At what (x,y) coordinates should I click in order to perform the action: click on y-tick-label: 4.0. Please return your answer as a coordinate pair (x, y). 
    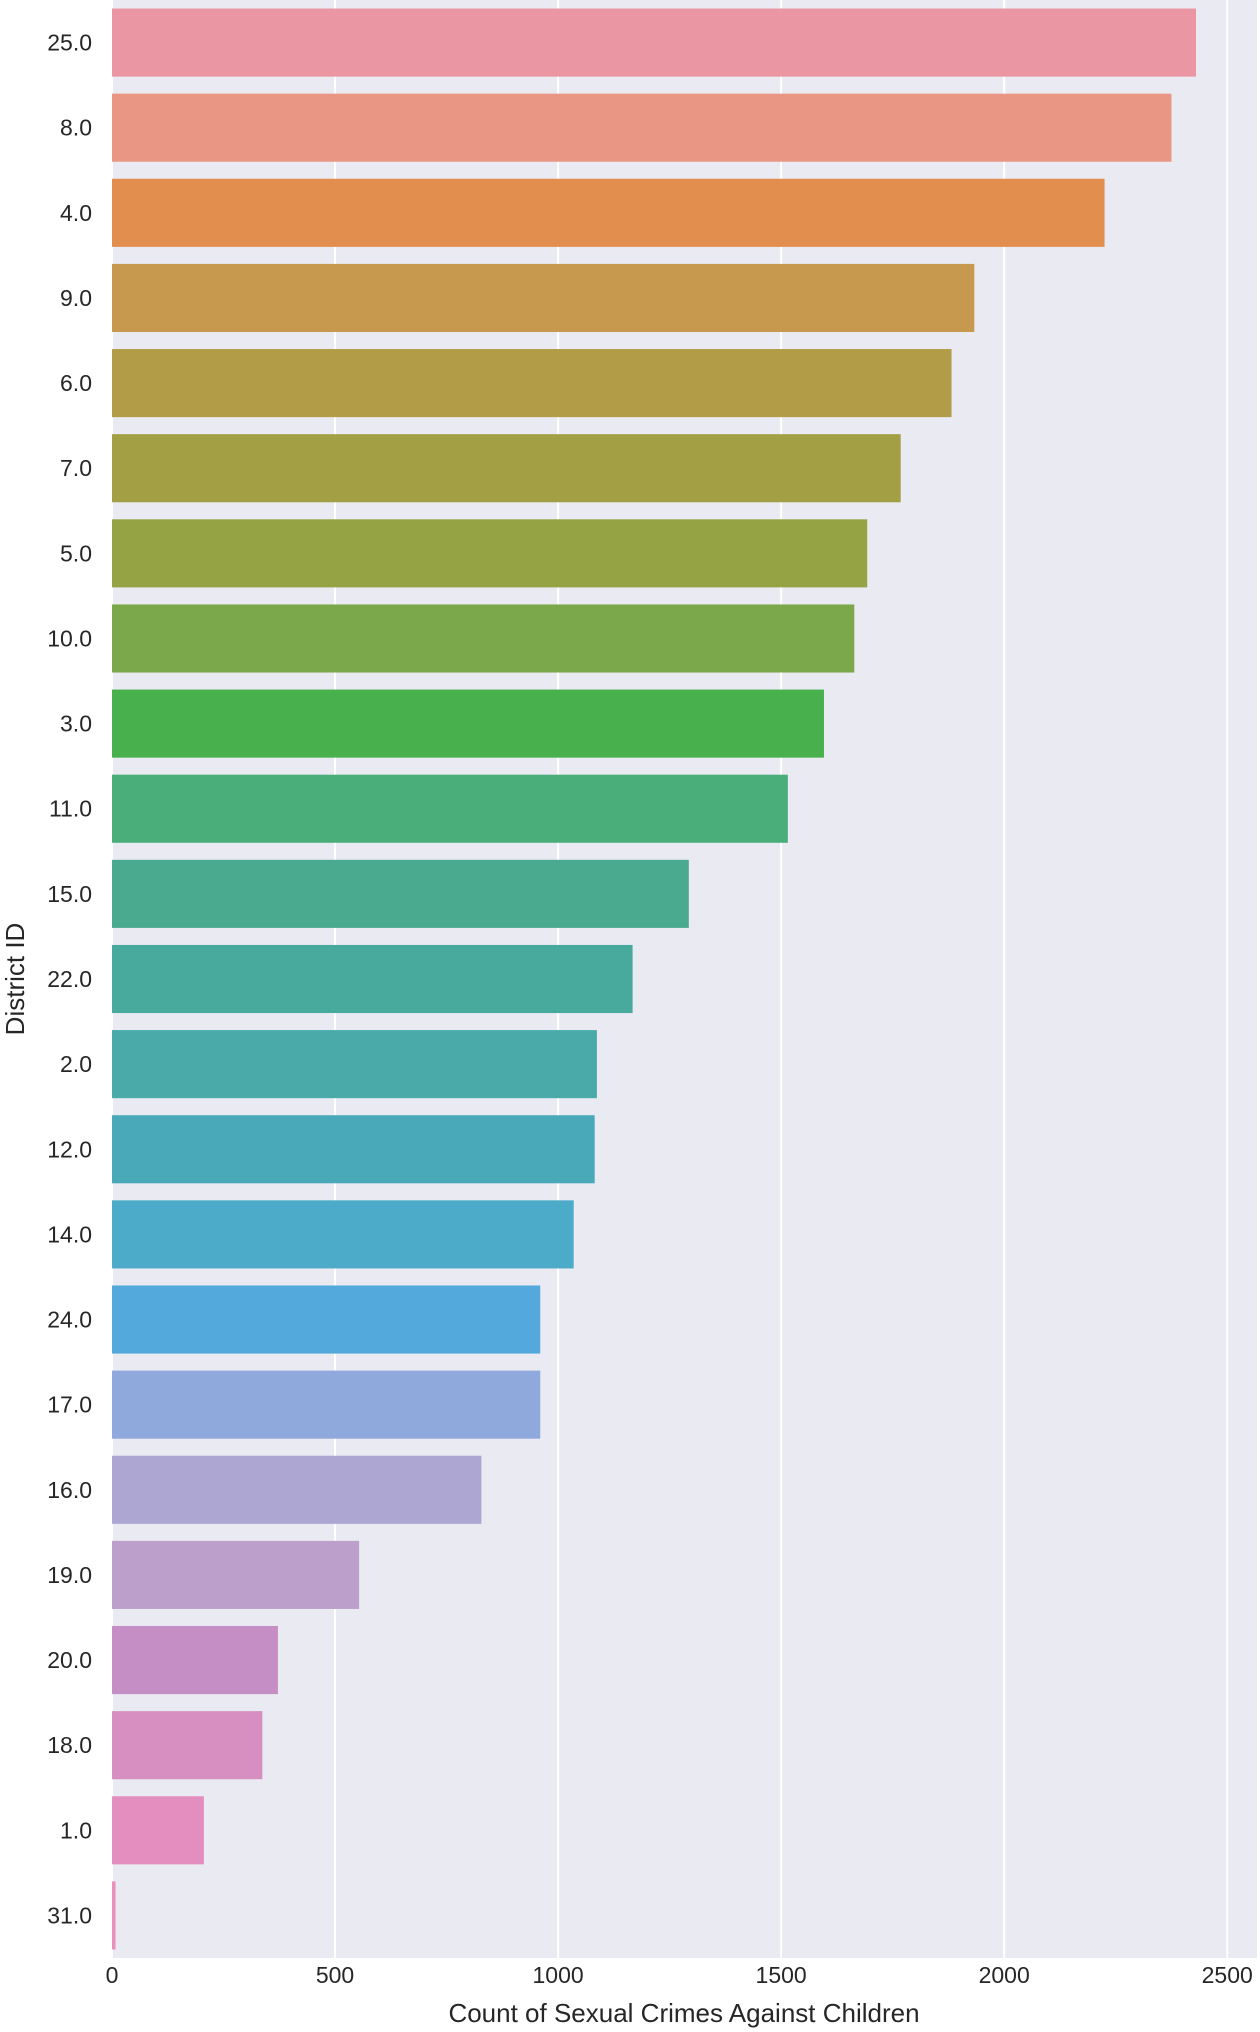
    Looking at the image, I should click on (76, 213).